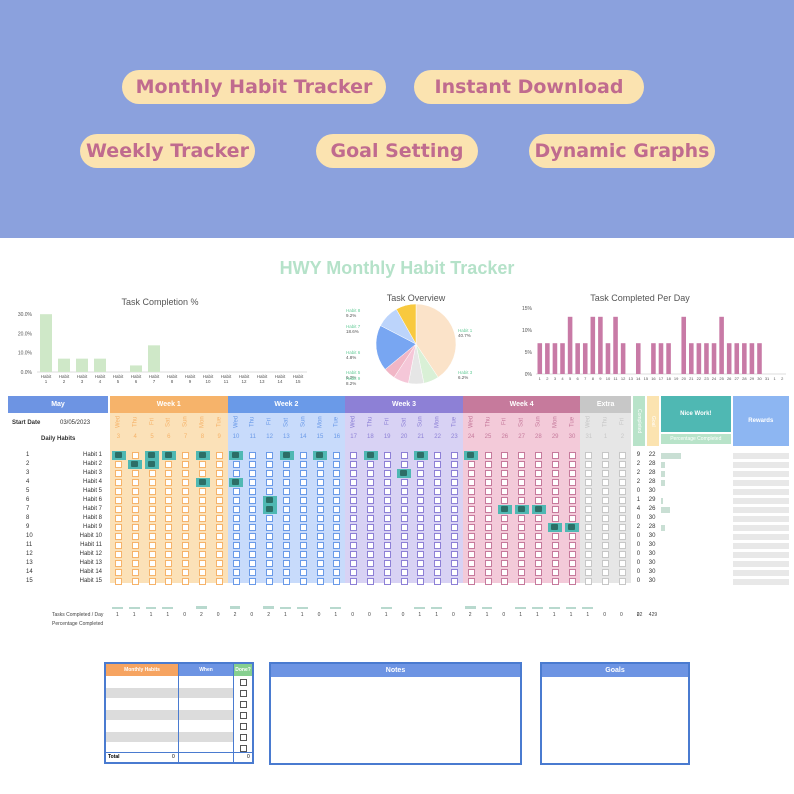  I want to click on habit-name: Habit 1, so click(92, 455).